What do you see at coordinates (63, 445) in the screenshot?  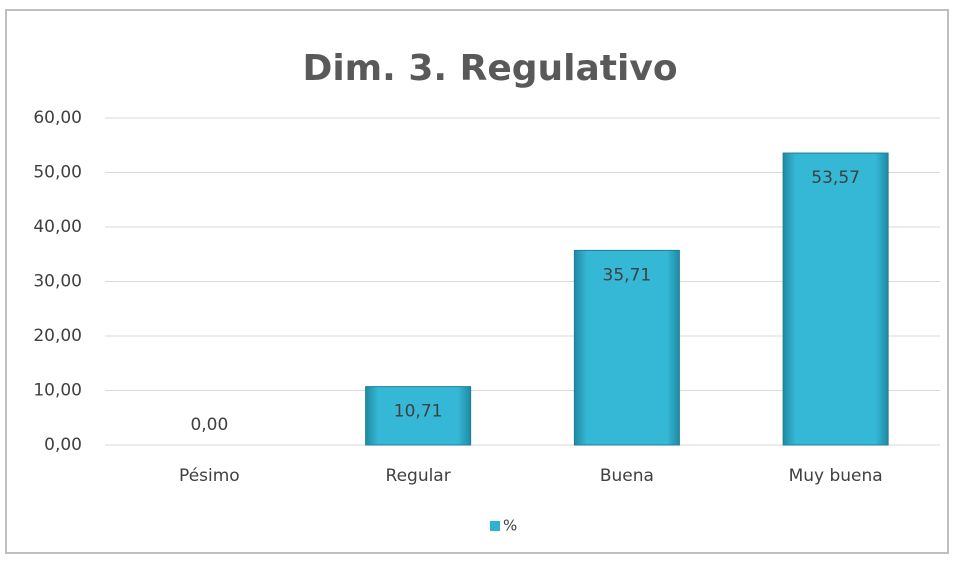 I see `y-tick-label: 0,00` at bounding box center [63, 445].